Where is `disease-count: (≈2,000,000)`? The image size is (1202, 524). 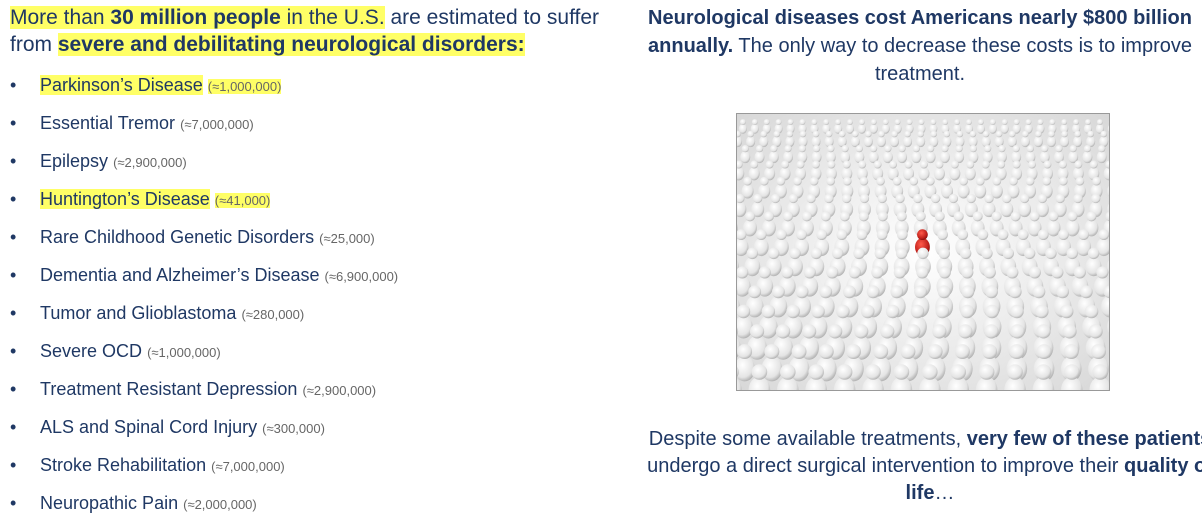
disease-count: (≈2,000,000) is located at coordinates (220, 504).